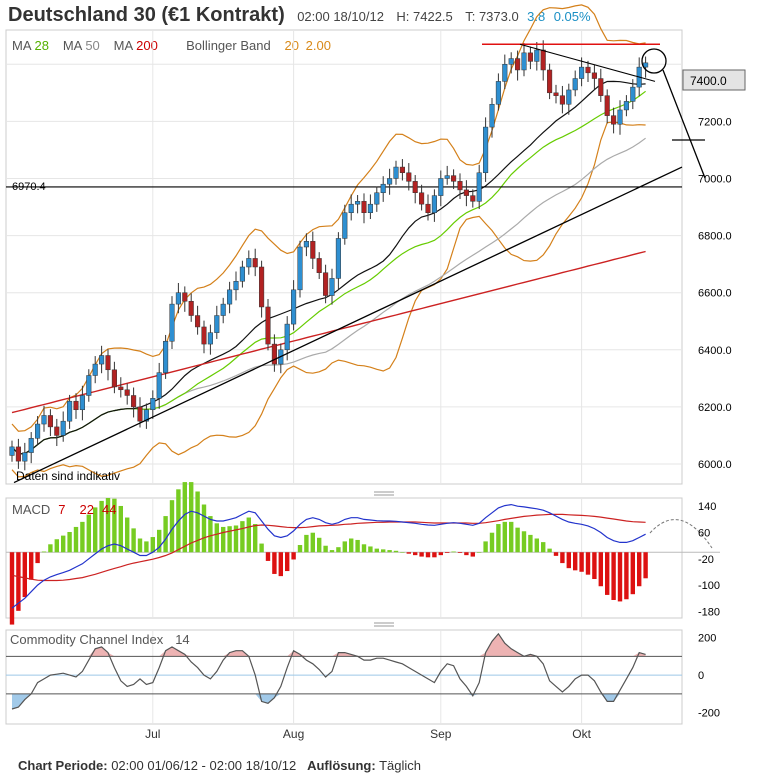  What do you see at coordinates (31, 509) in the screenshot?
I see `macd-label-text: MACD` at bounding box center [31, 509].